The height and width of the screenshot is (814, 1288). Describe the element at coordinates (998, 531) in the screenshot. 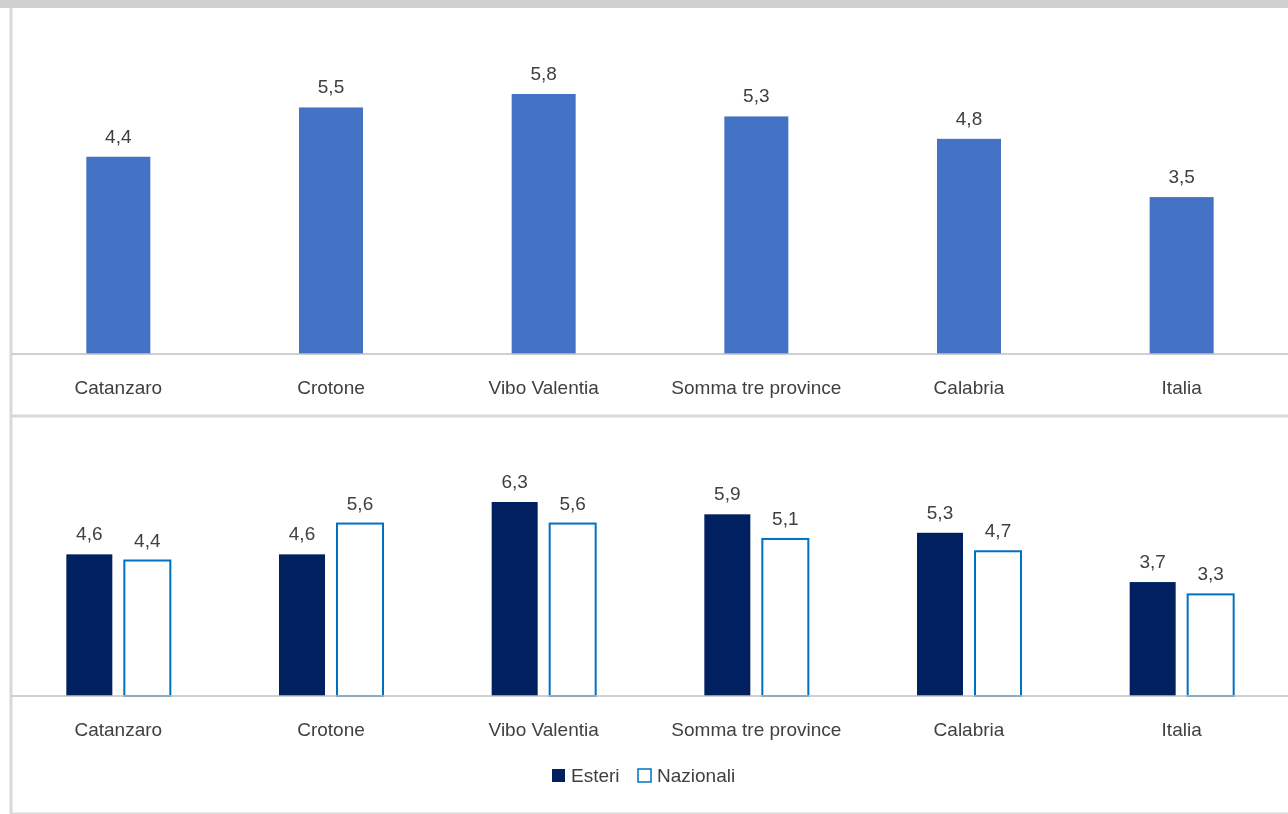

I see `data-label: 4,7` at that location.